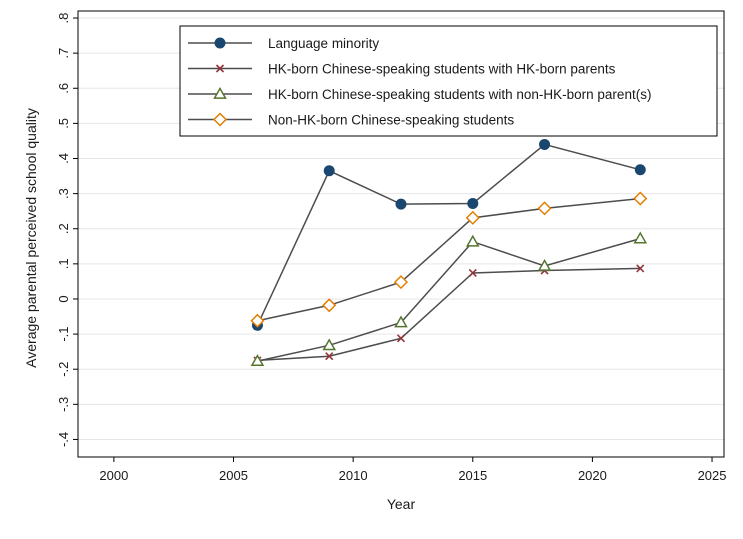  I want to click on x-tick-label: 2005, so click(233, 475).